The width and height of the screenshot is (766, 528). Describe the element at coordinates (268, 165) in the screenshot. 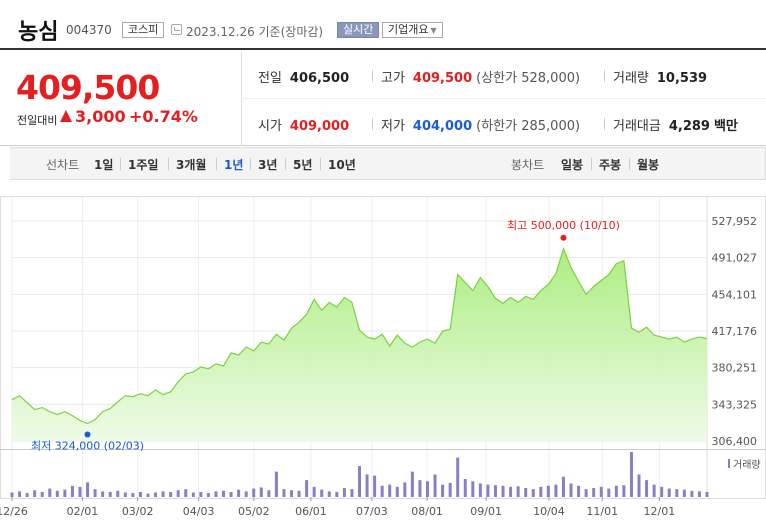

I see `period-3y: 3년` at that location.